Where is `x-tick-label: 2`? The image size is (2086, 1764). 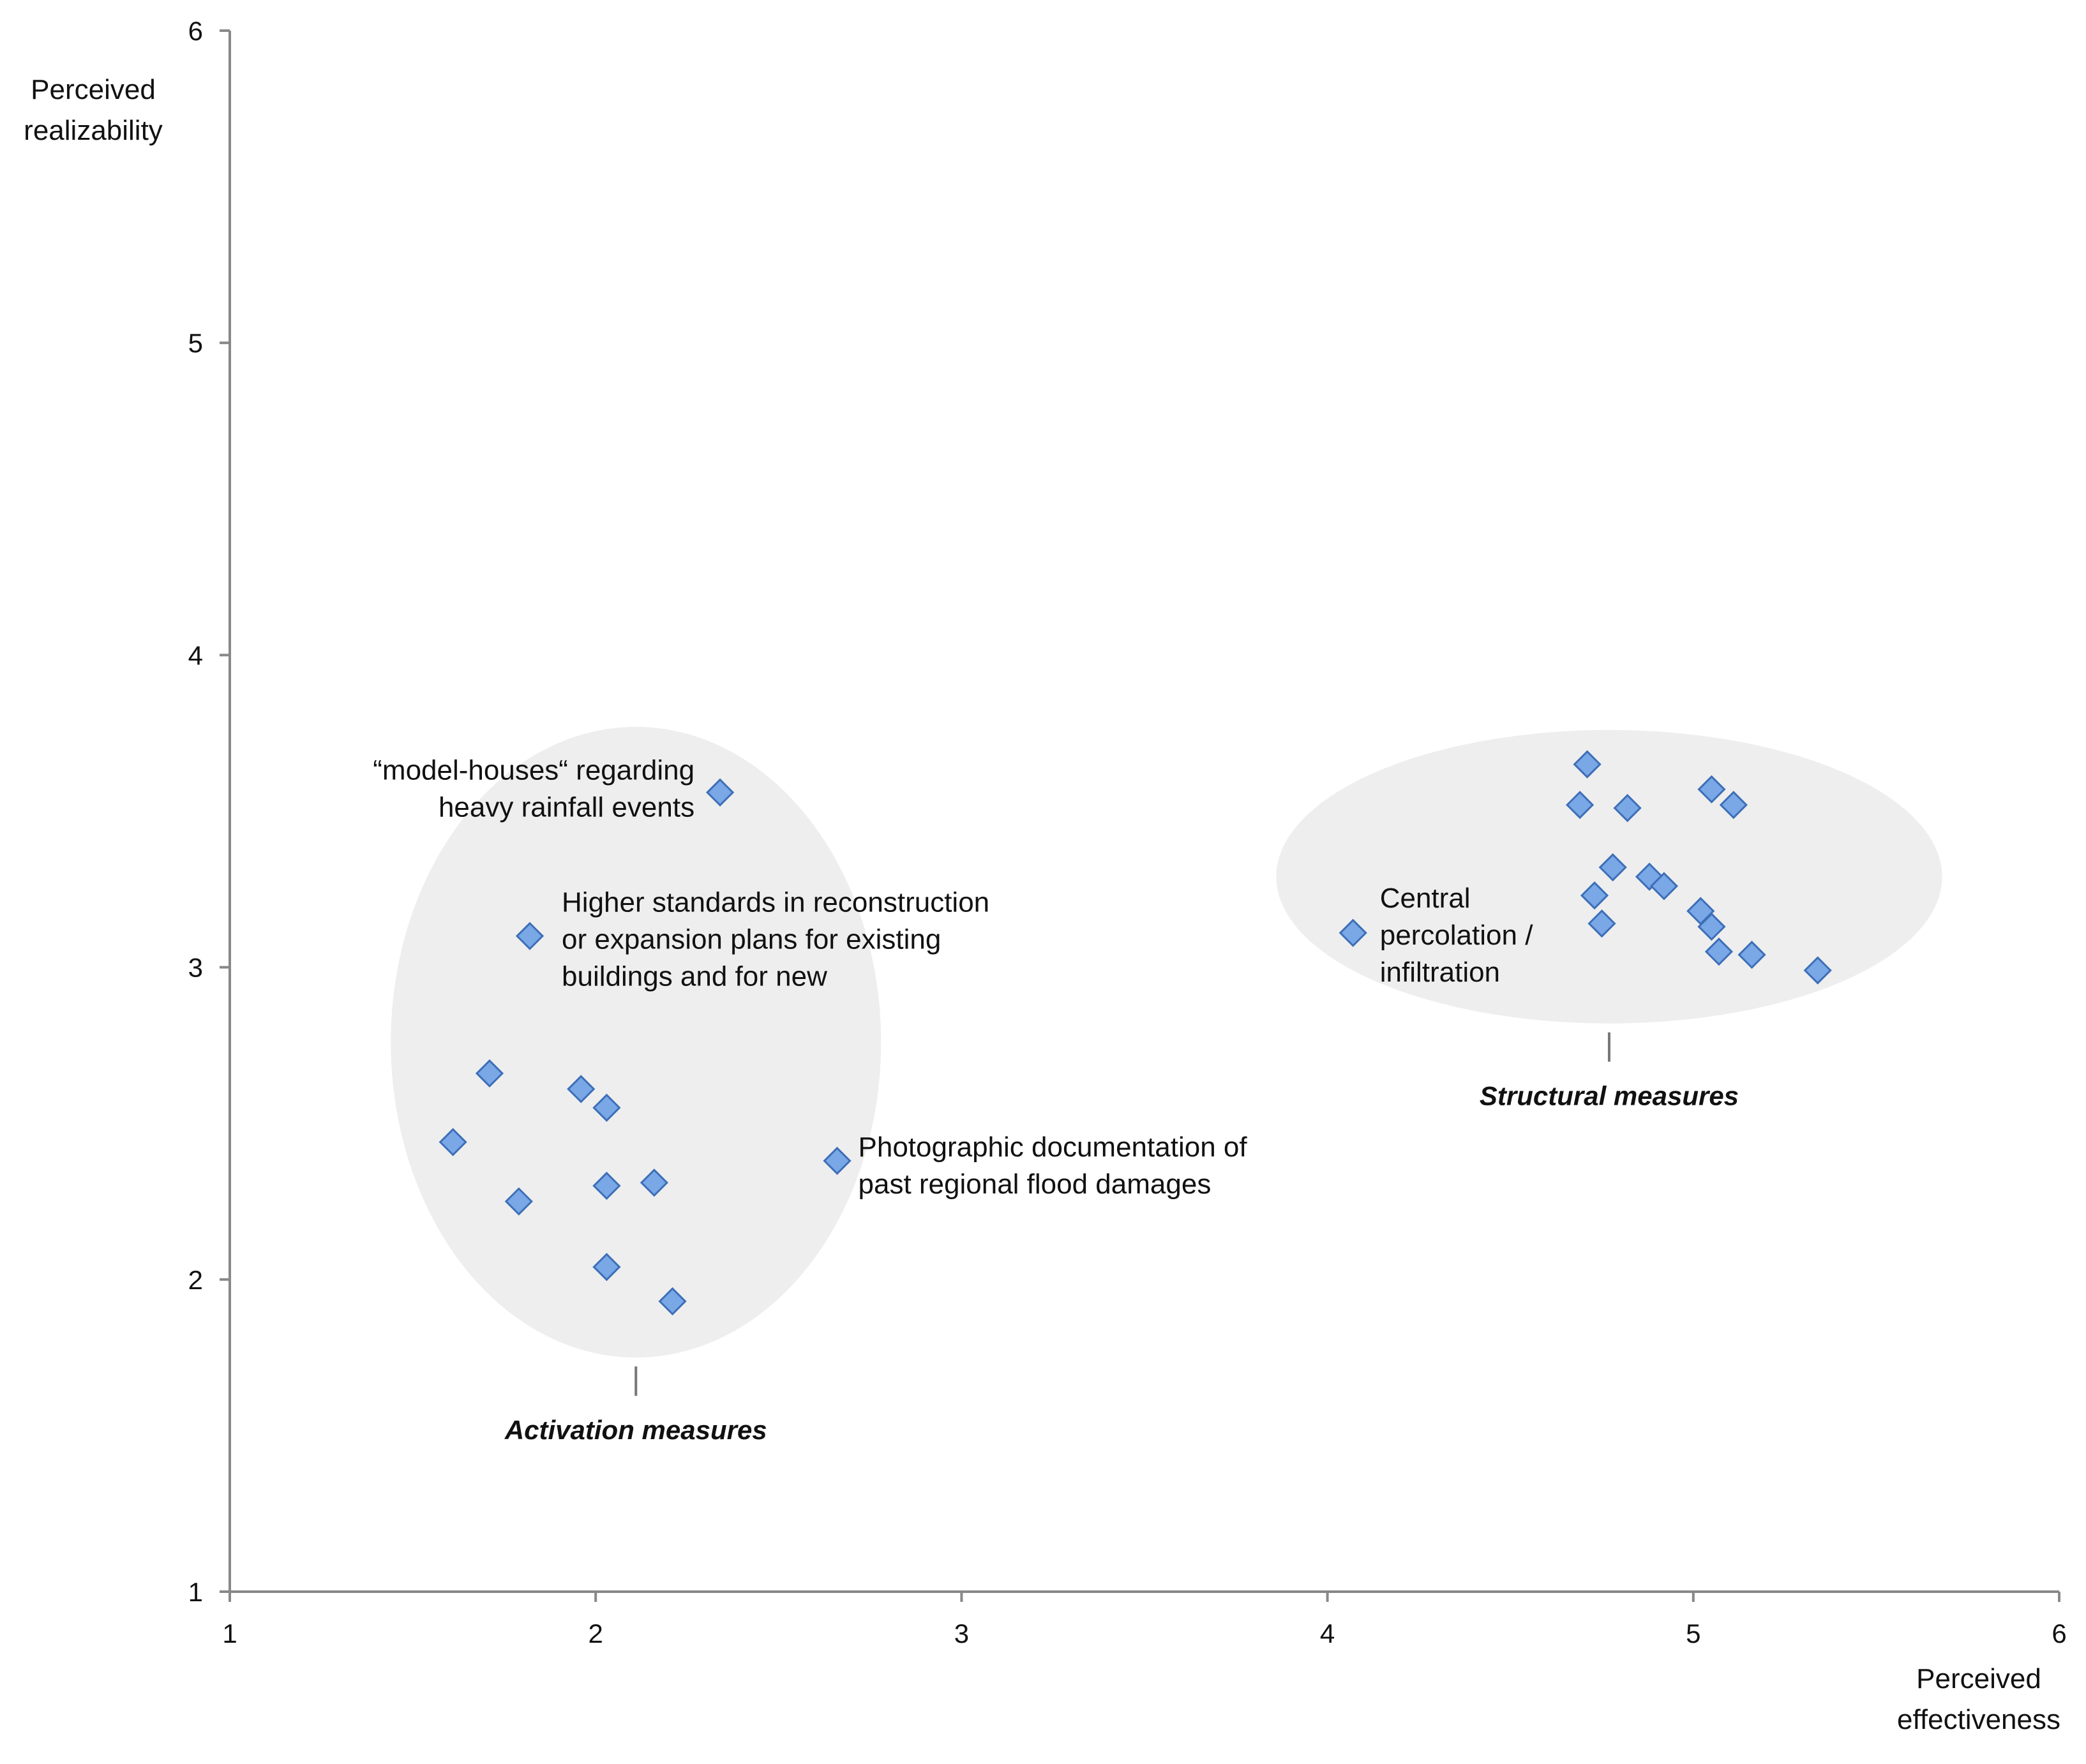 x-tick-label: 2 is located at coordinates (596, 1633).